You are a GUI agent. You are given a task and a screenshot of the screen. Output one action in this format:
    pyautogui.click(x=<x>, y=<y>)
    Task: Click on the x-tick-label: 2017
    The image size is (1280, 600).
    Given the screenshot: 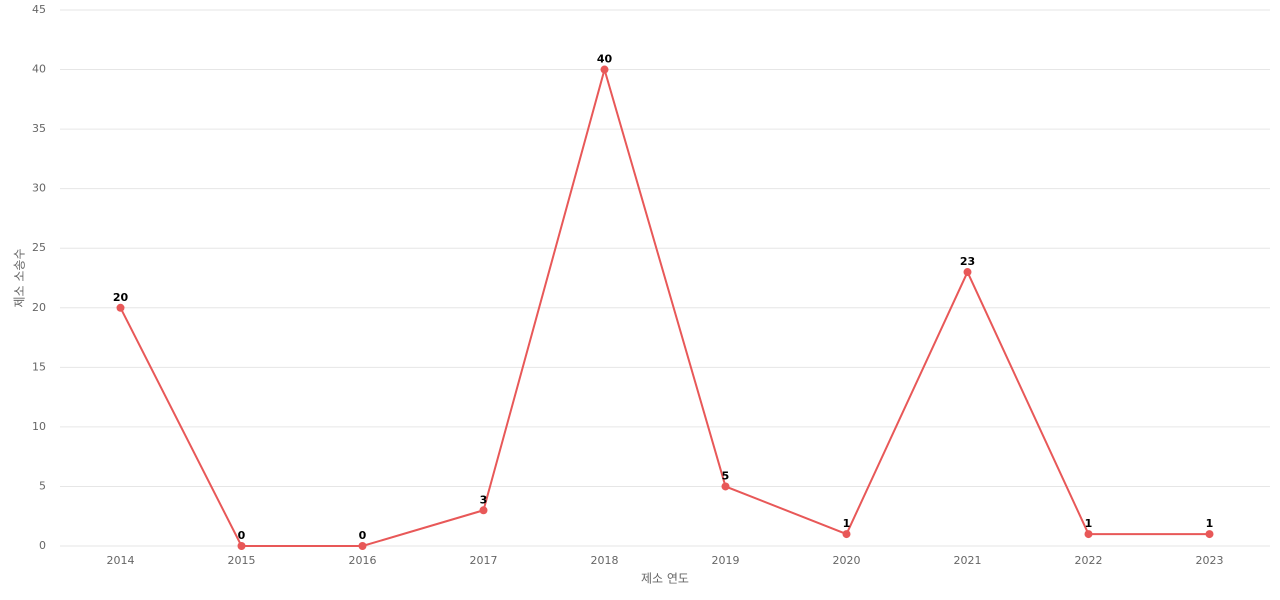 What is the action you would take?
    pyautogui.click(x=484, y=560)
    